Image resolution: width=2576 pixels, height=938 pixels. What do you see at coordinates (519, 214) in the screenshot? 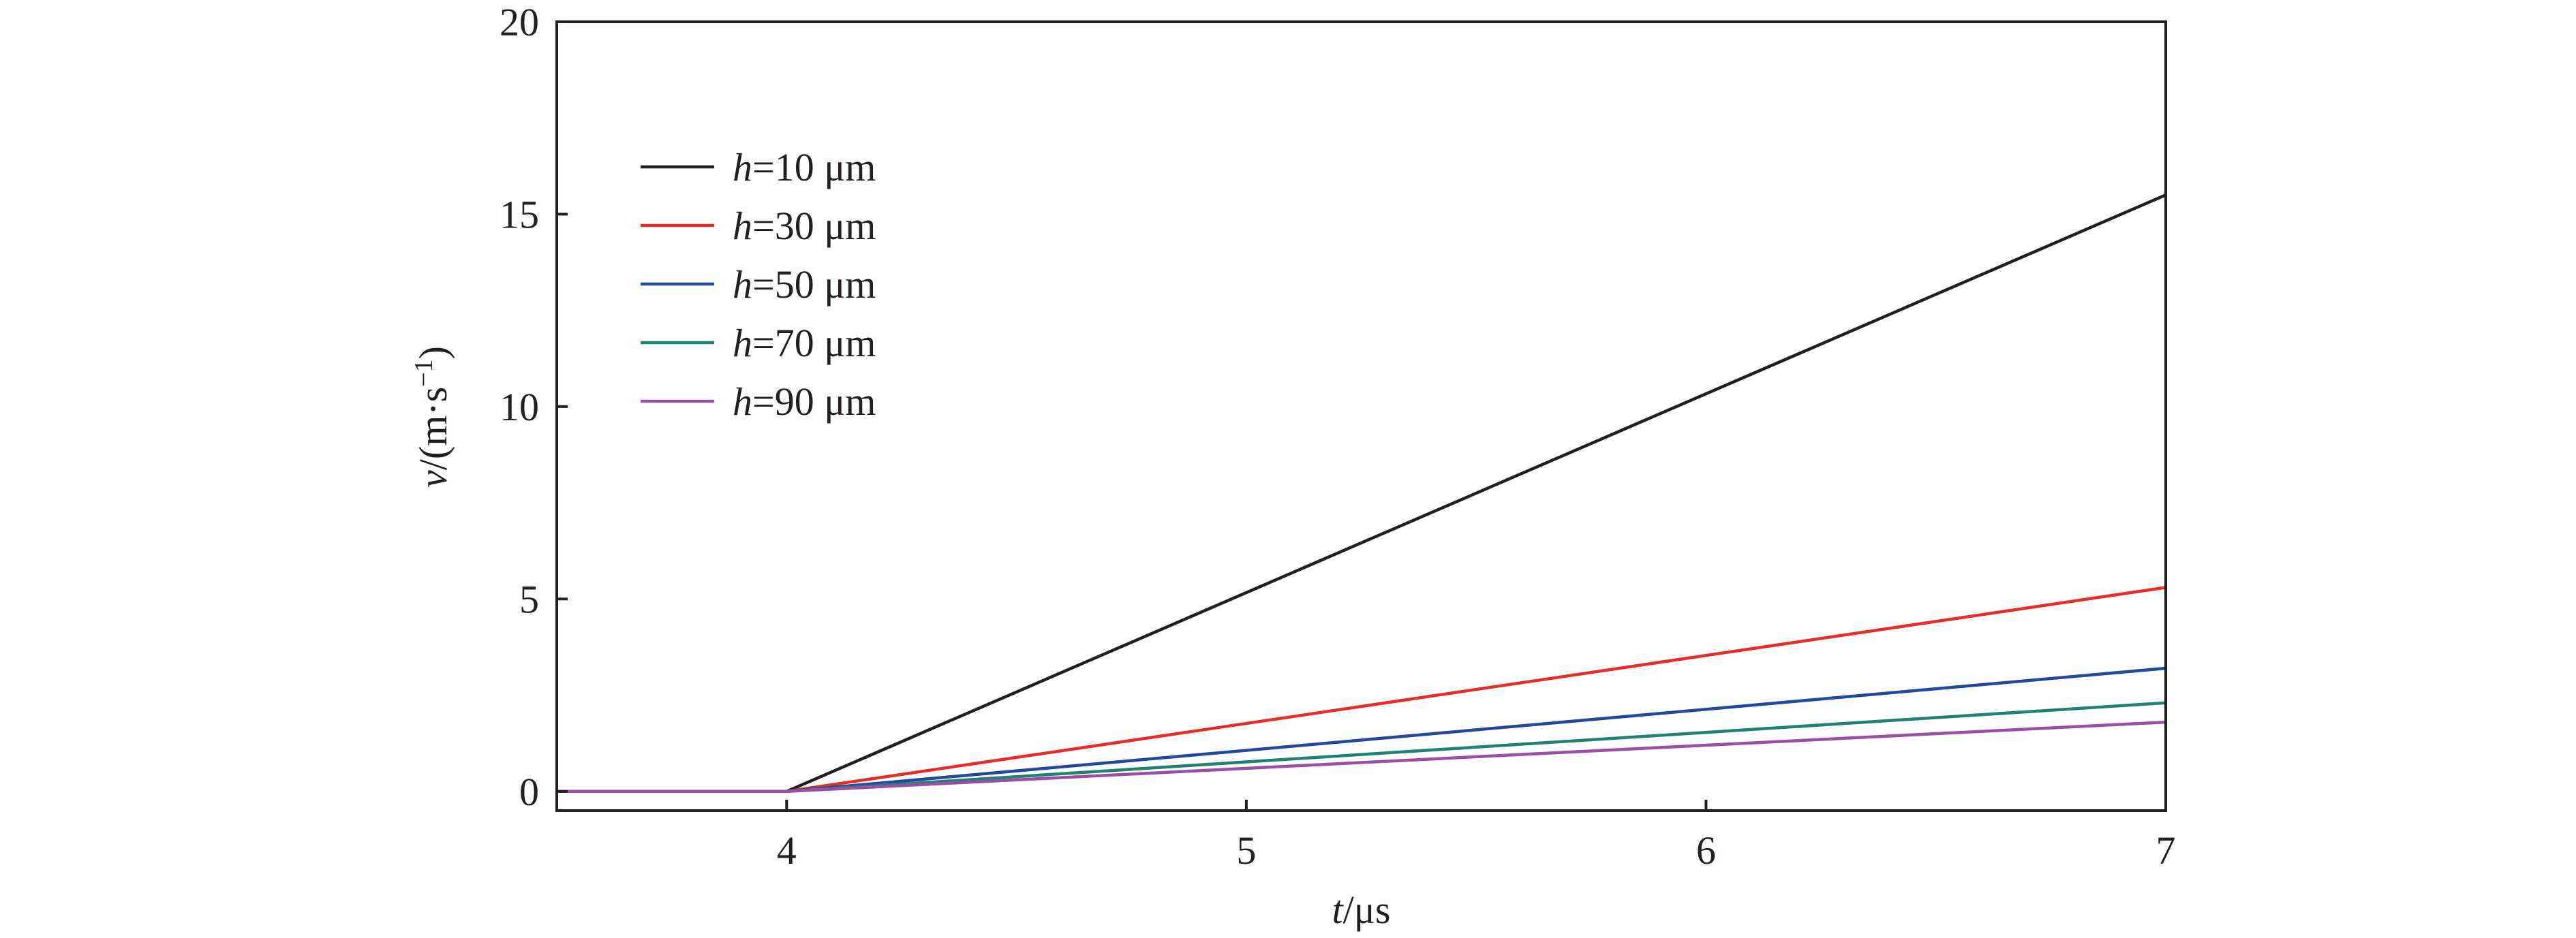
I see `y-tick-label: 15` at bounding box center [519, 214].